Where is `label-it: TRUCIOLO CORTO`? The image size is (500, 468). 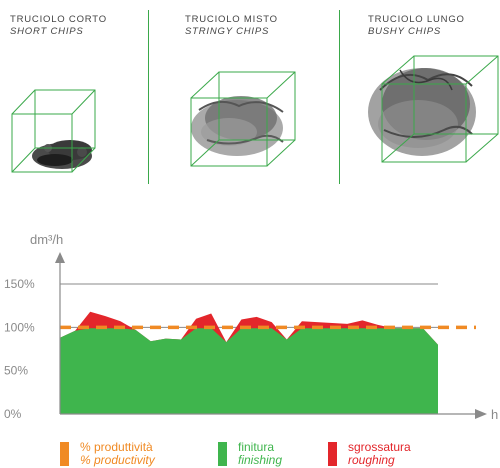
label-it: TRUCIOLO CORTO is located at coordinates (58, 19).